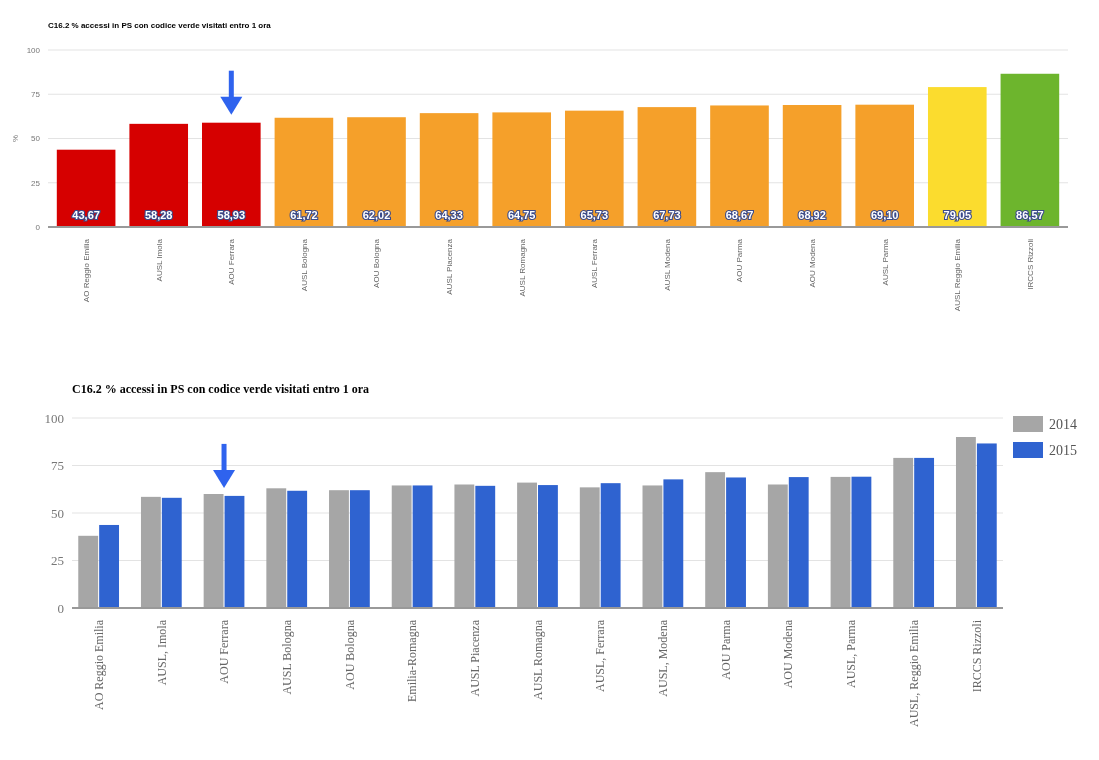  Describe the element at coordinates (667, 215) in the screenshot. I see `data-label: 67,73` at that location.